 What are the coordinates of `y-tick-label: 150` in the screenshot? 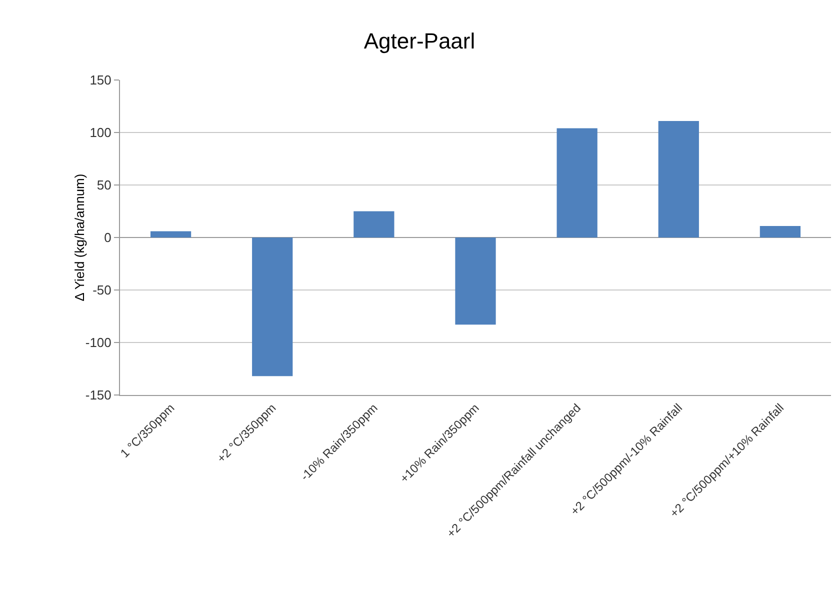 It's located at (101, 80).